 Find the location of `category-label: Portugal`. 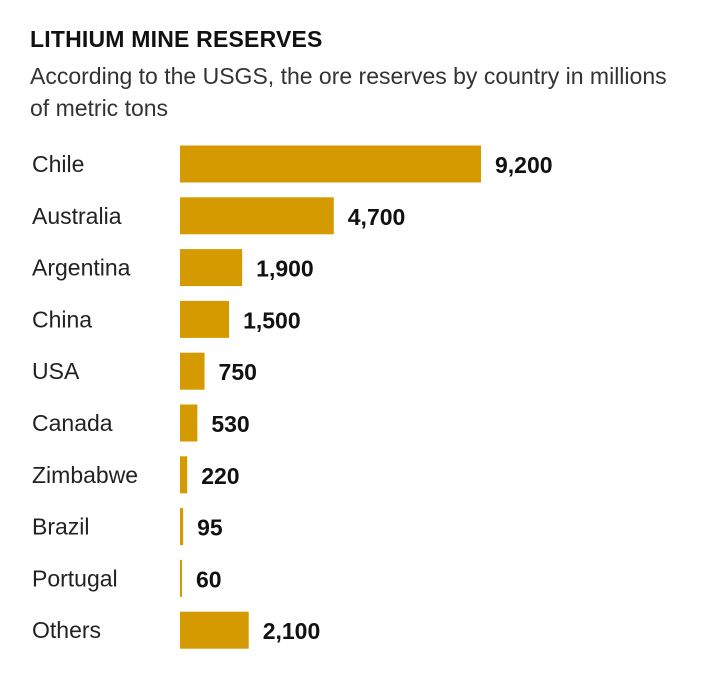

category-label: Portugal is located at coordinates (75, 578).